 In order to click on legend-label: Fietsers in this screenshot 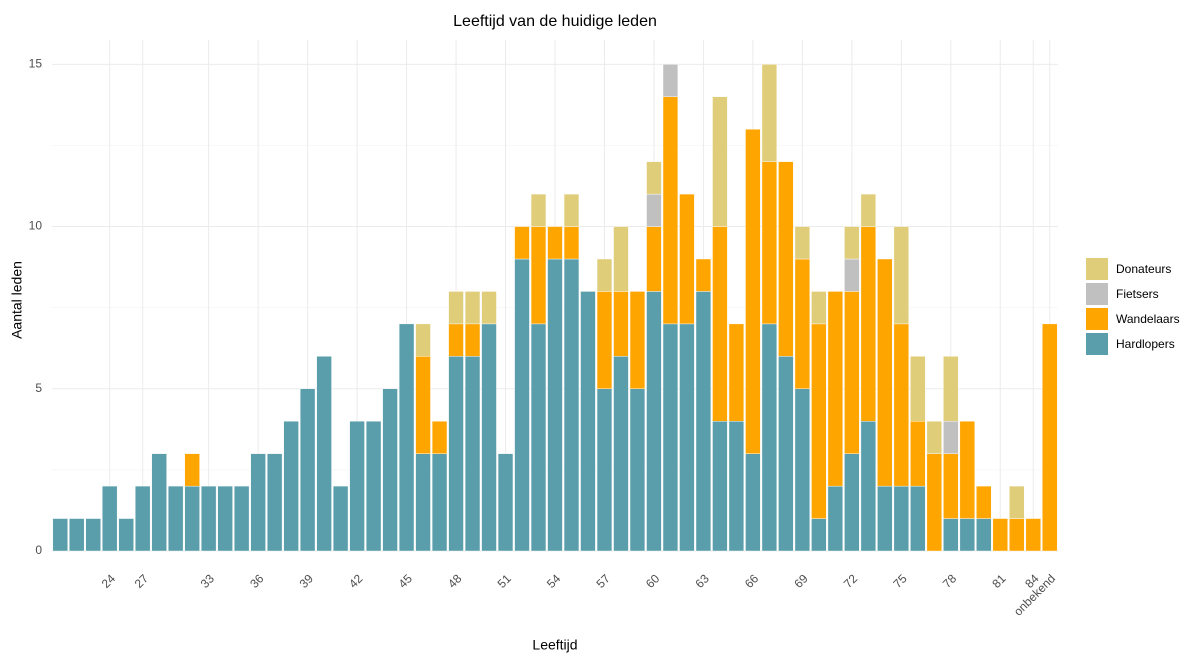, I will do `click(1137, 294)`.